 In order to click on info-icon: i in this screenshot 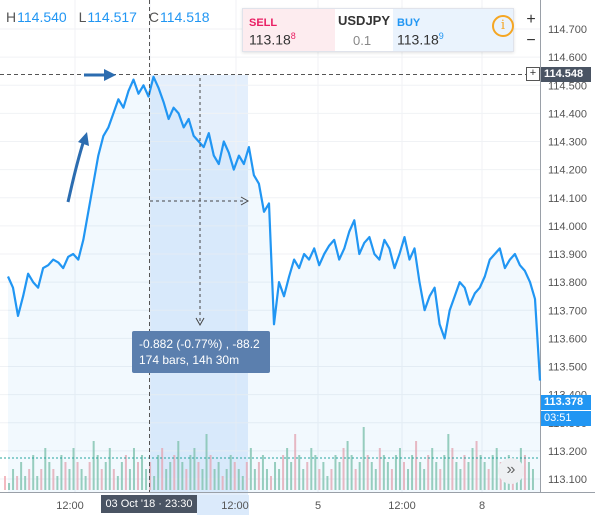, I will do `click(503, 26)`.